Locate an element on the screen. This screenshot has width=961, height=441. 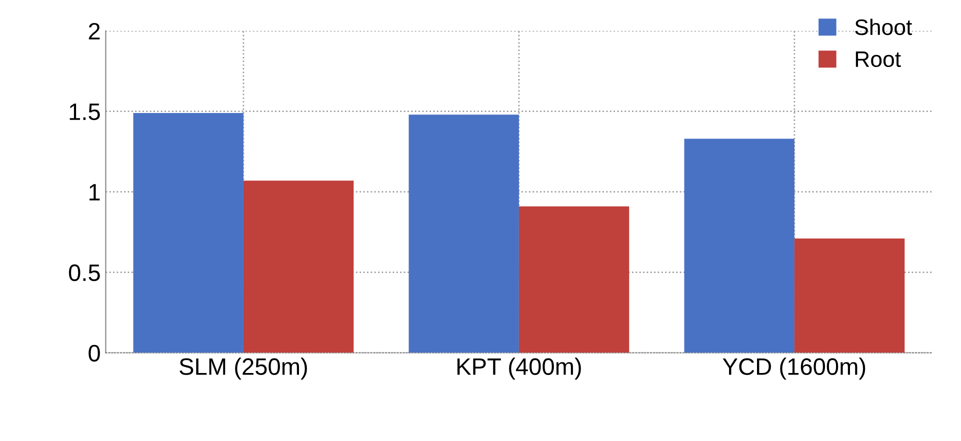
y-tick-label: 1 is located at coordinates (95, 192).